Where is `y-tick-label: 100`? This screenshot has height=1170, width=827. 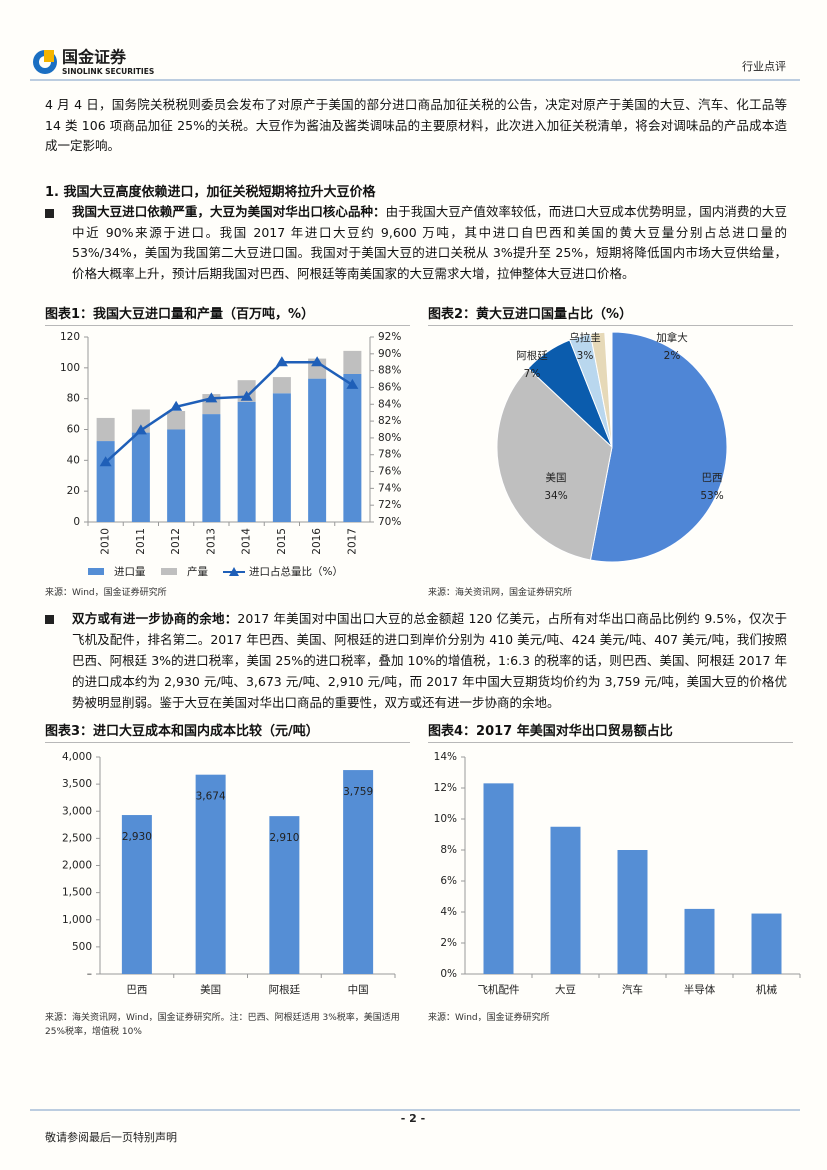 y-tick-label: 100 is located at coordinates (70, 368).